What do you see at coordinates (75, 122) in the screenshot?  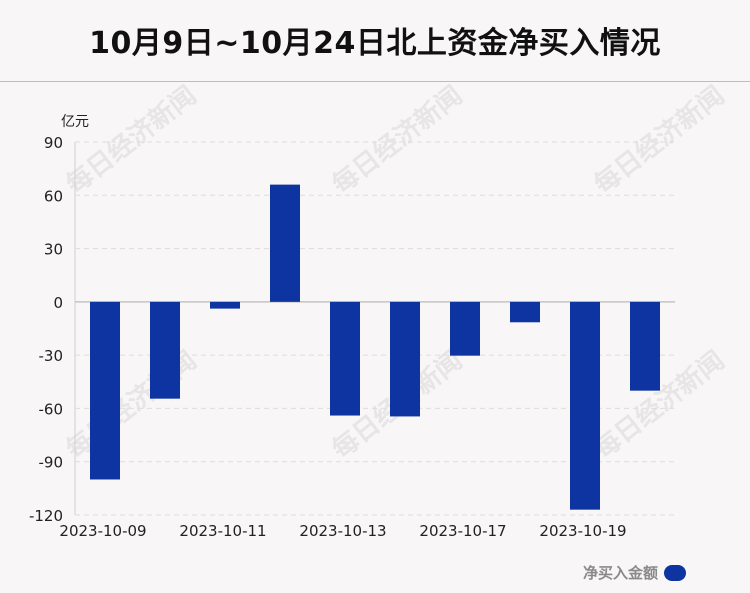 I see `y-axis-label: 亿元` at bounding box center [75, 122].